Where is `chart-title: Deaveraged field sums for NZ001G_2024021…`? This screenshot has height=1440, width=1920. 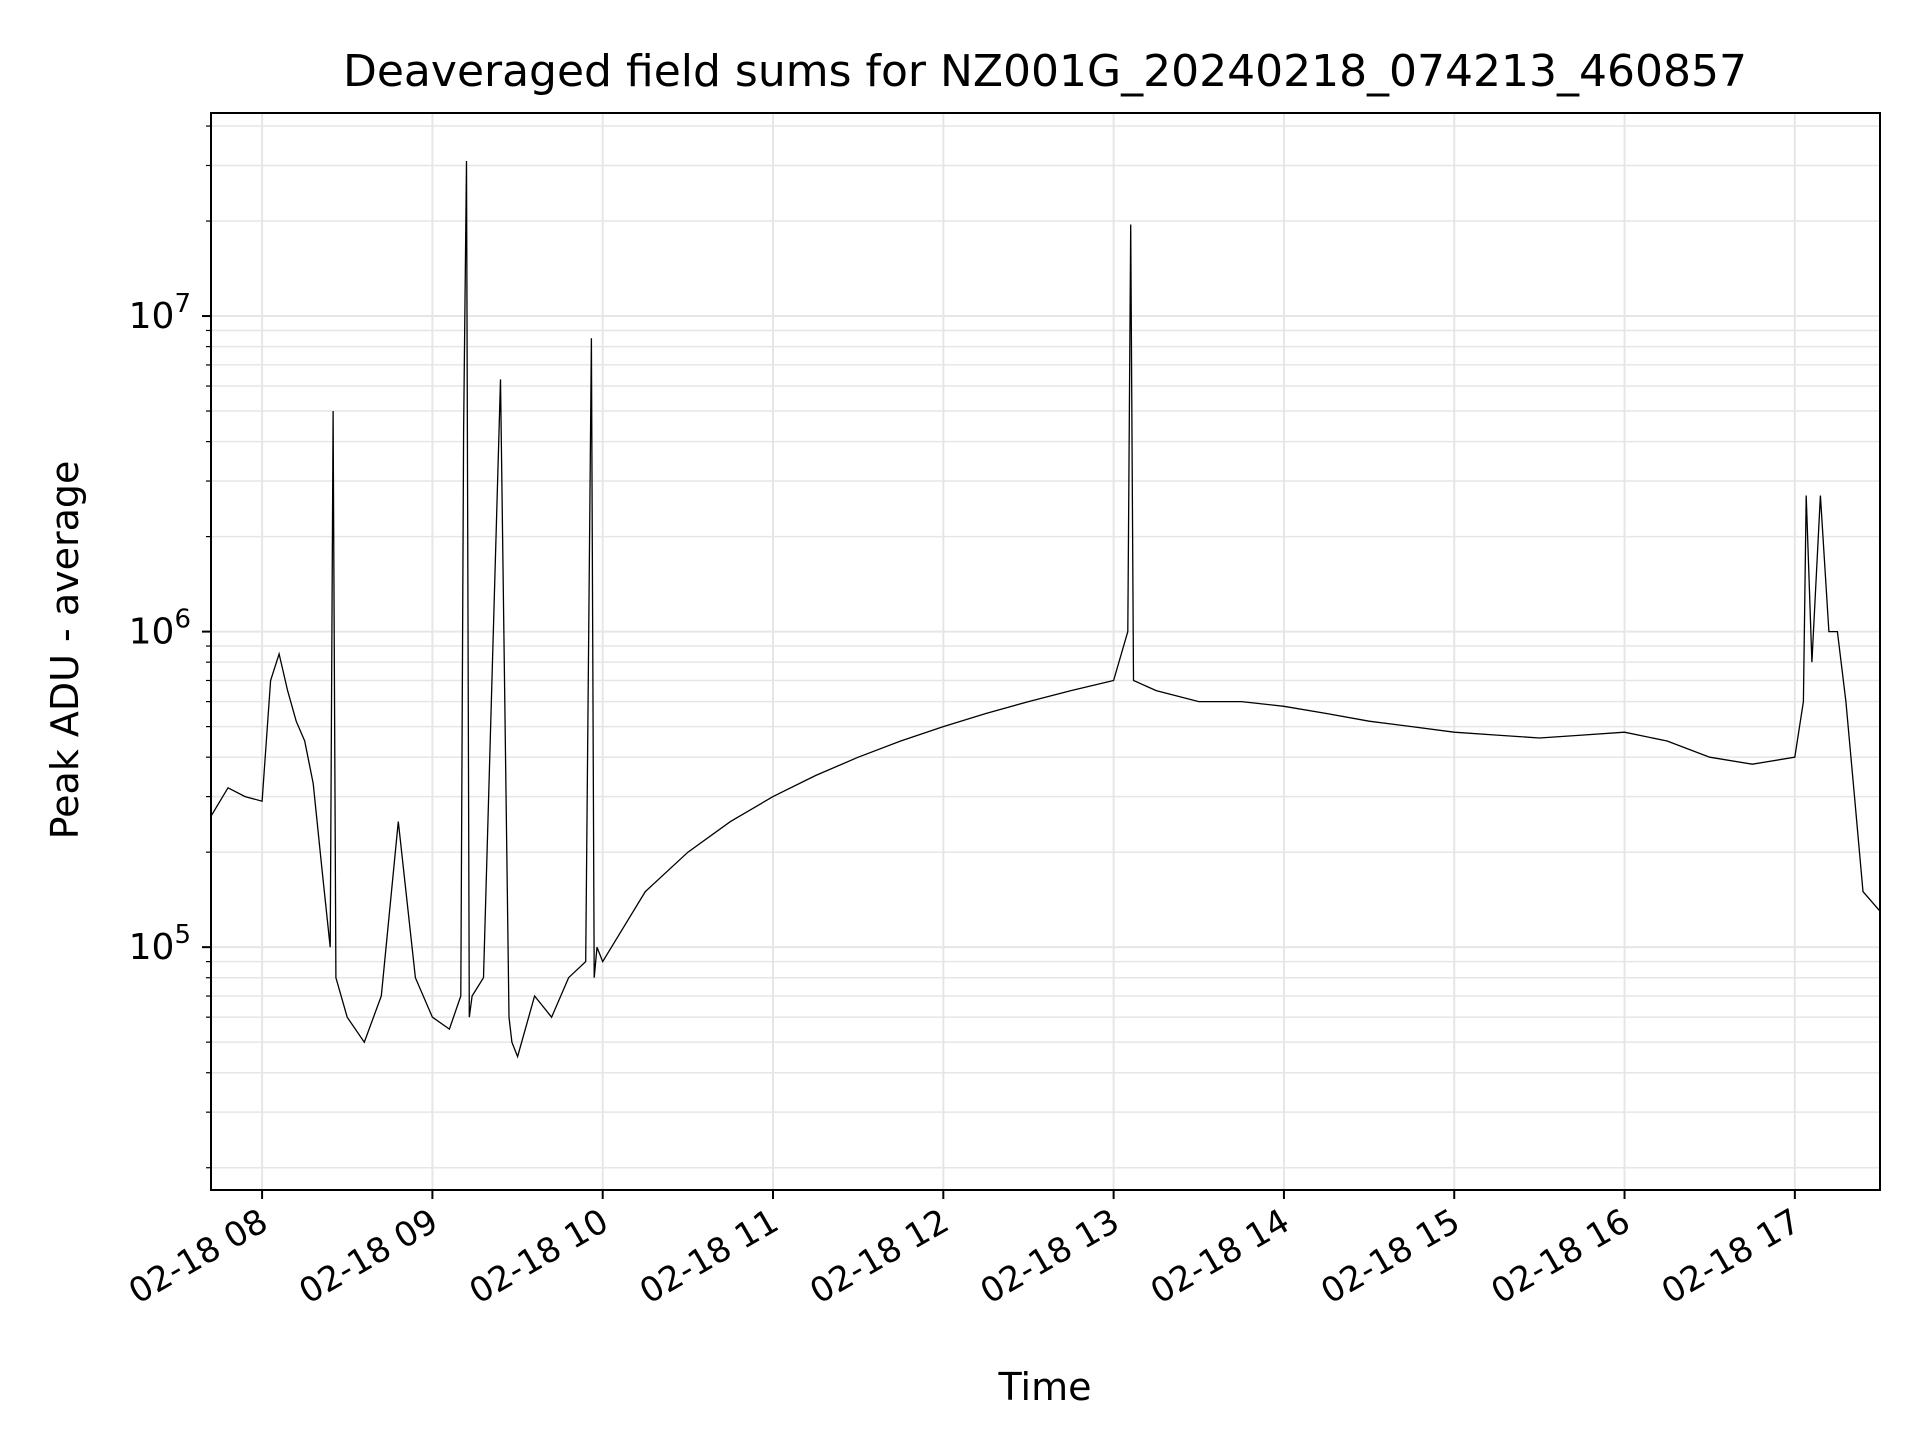 chart-title: Deaveraged field sums for NZ001G_2024021… is located at coordinates (1045, 71).